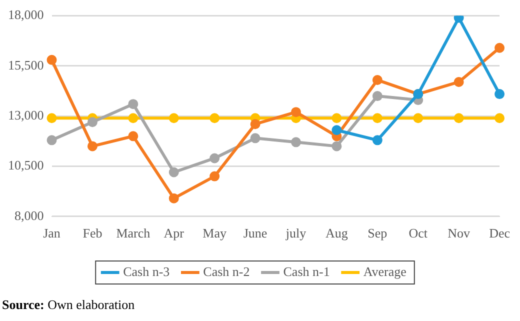 Image resolution: width=520 pixels, height=321 pixels. What do you see at coordinates (26, 64) in the screenshot?
I see `y-tick-label: 15,500` at bounding box center [26, 64].